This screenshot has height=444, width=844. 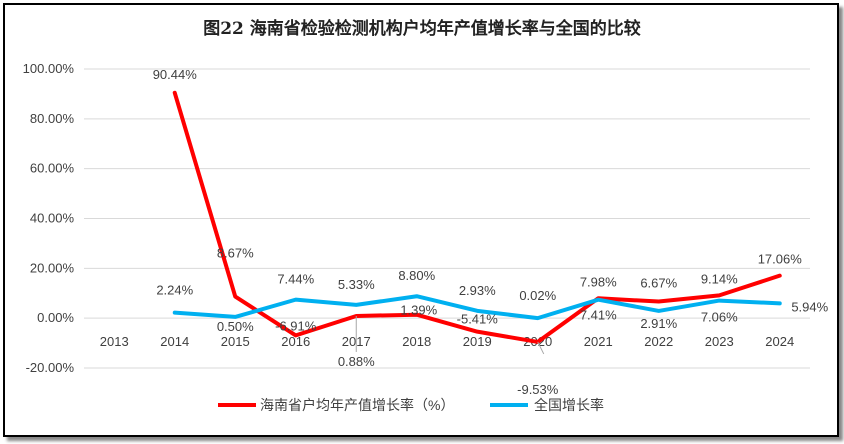 What do you see at coordinates (114, 341) in the screenshot?
I see `x-tick-label: 2013` at bounding box center [114, 341].